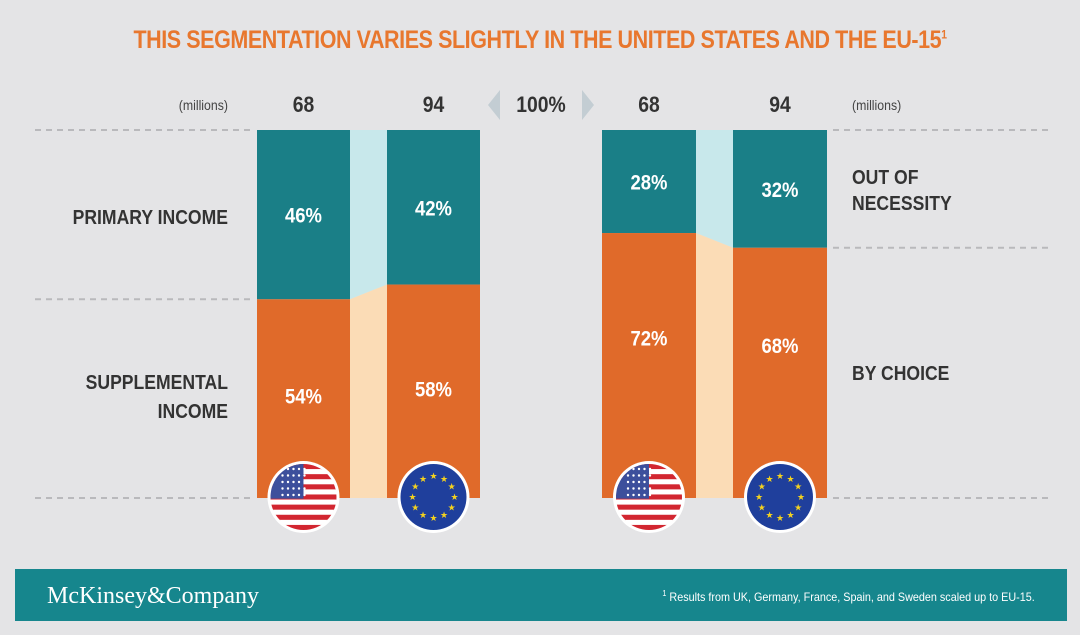 This screenshot has height=635, width=1080. Describe the element at coordinates (588, 105) in the screenshot. I see `right-arrow-icon` at that location.